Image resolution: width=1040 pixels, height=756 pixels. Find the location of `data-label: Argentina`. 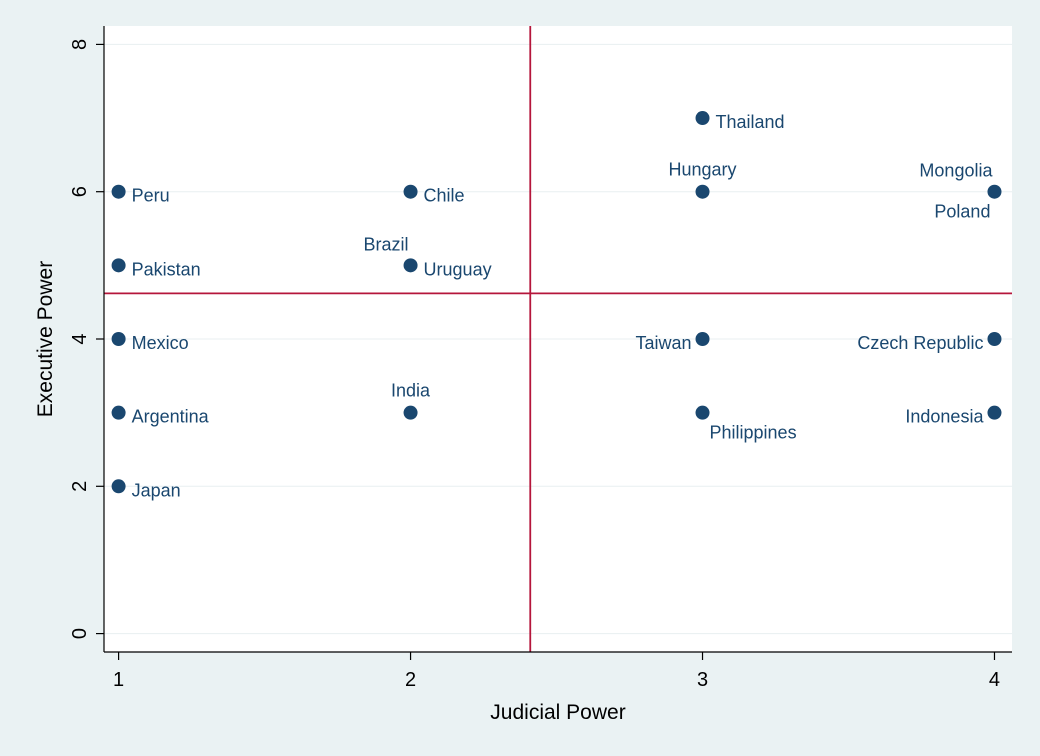

data-label: Argentina is located at coordinates (171, 417).